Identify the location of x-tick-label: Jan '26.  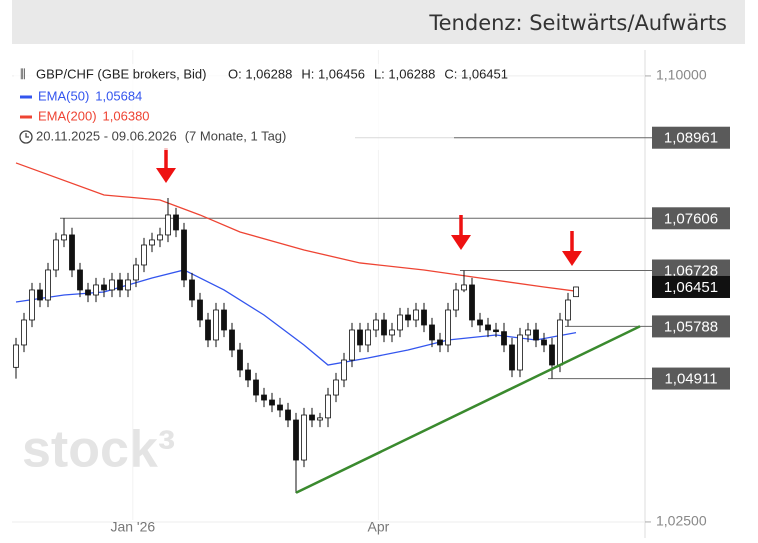
(132, 527).